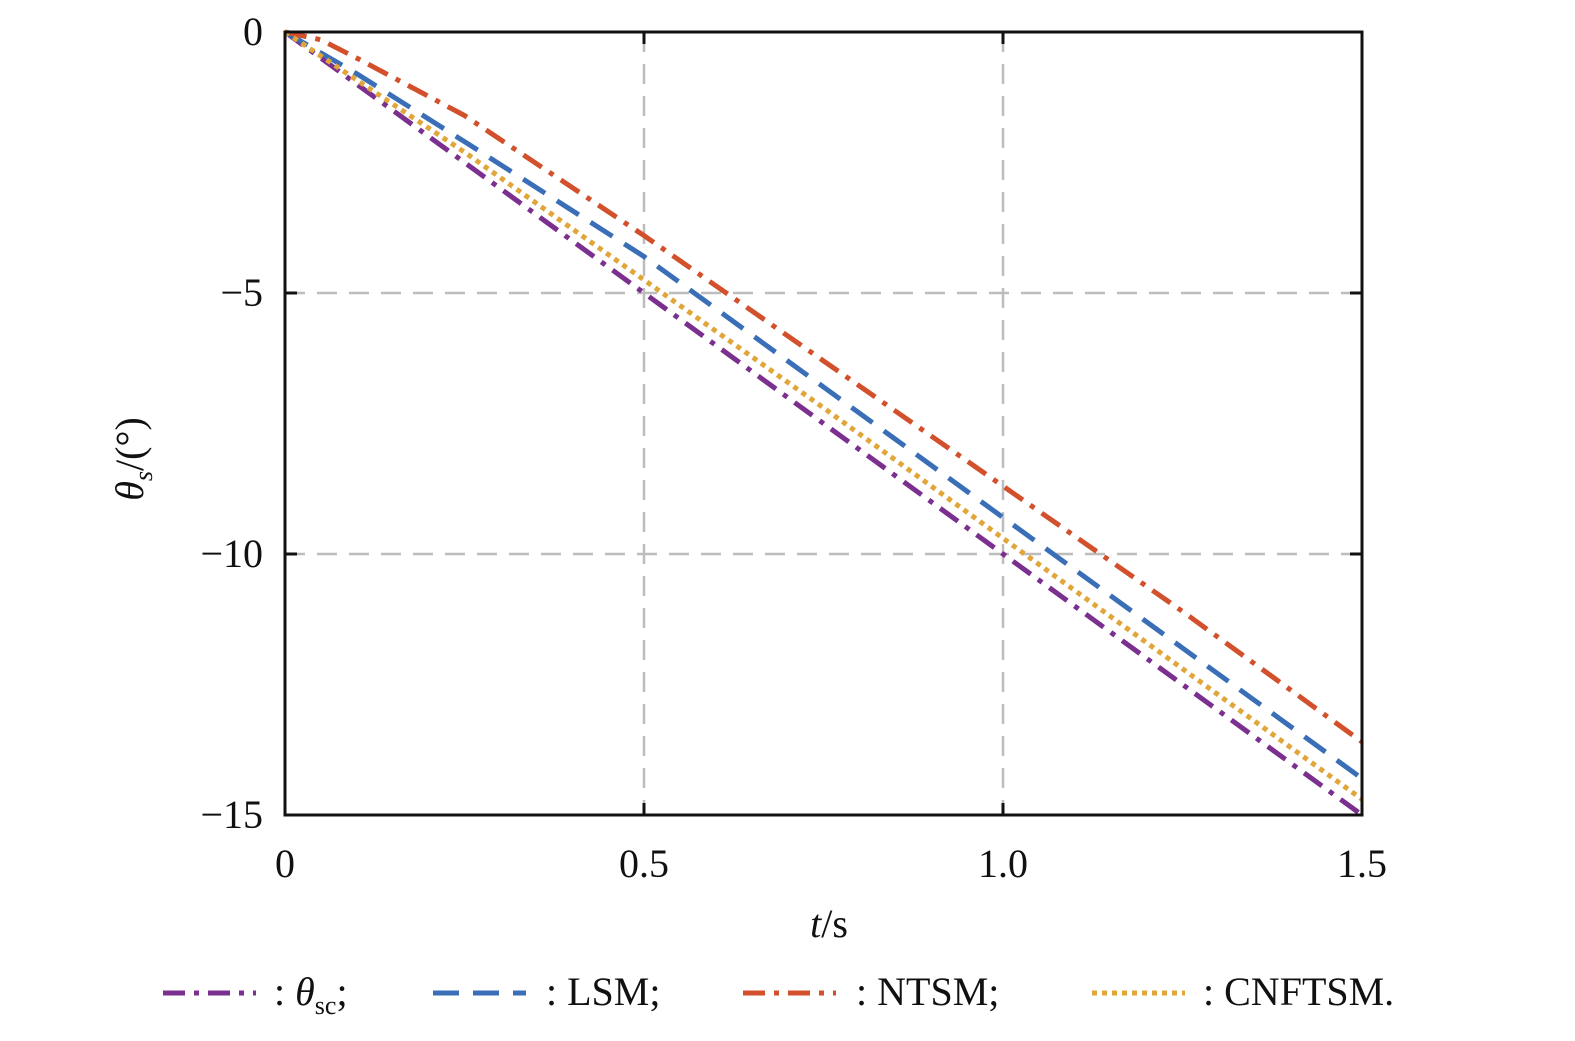 This screenshot has width=1575, height=1041. What do you see at coordinates (129, 444) in the screenshot?
I see `y-axis-label-unit: /(°)` at bounding box center [129, 444].